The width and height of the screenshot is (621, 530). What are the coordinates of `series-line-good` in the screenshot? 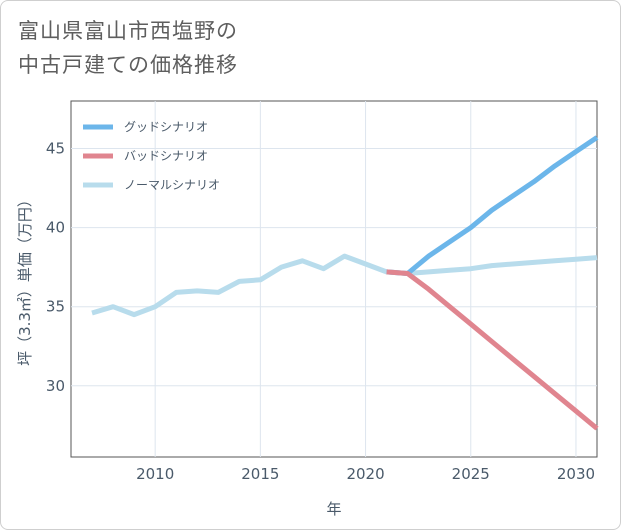 It's located at (492, 205).